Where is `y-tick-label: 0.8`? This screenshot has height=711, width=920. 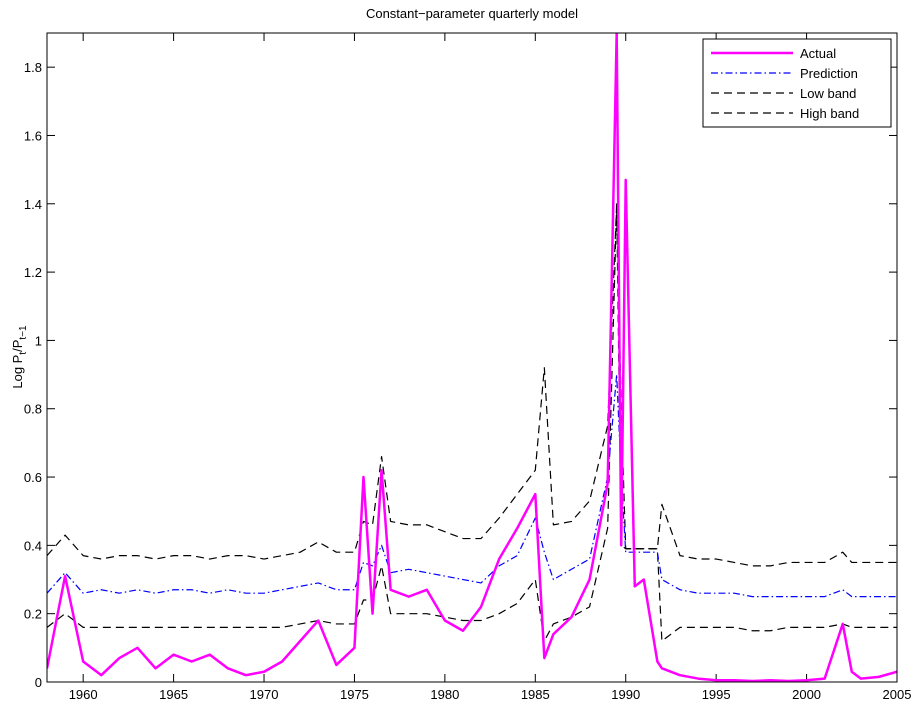 y-tick-label: 0.8 is located at coordinates (33, 409).